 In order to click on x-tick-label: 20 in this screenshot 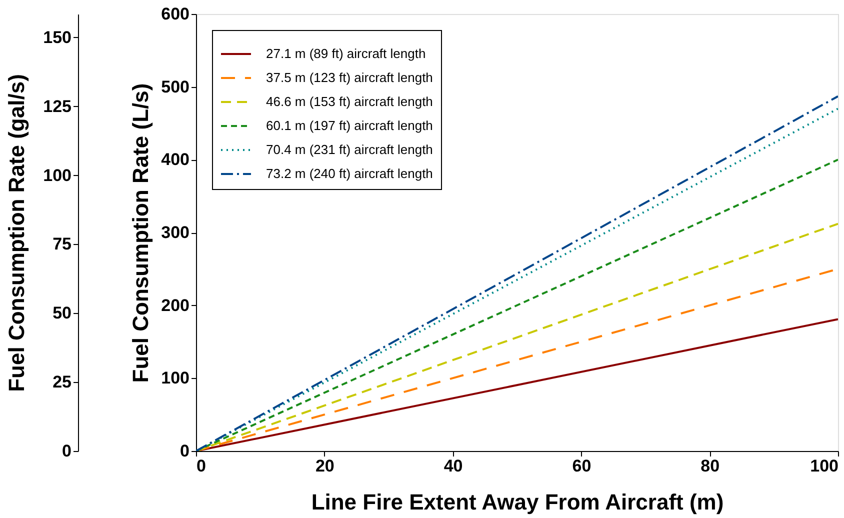, I will do `click(324, 466)`.